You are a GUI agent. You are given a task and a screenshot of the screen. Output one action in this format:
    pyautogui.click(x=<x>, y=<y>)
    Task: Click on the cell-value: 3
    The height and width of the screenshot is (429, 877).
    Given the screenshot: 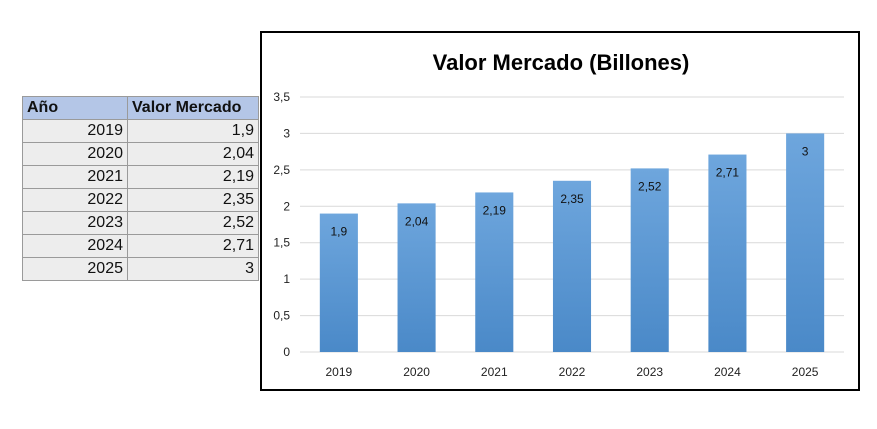 What is the action you would take?
    pyautogui.click(x=193, y=269)
    